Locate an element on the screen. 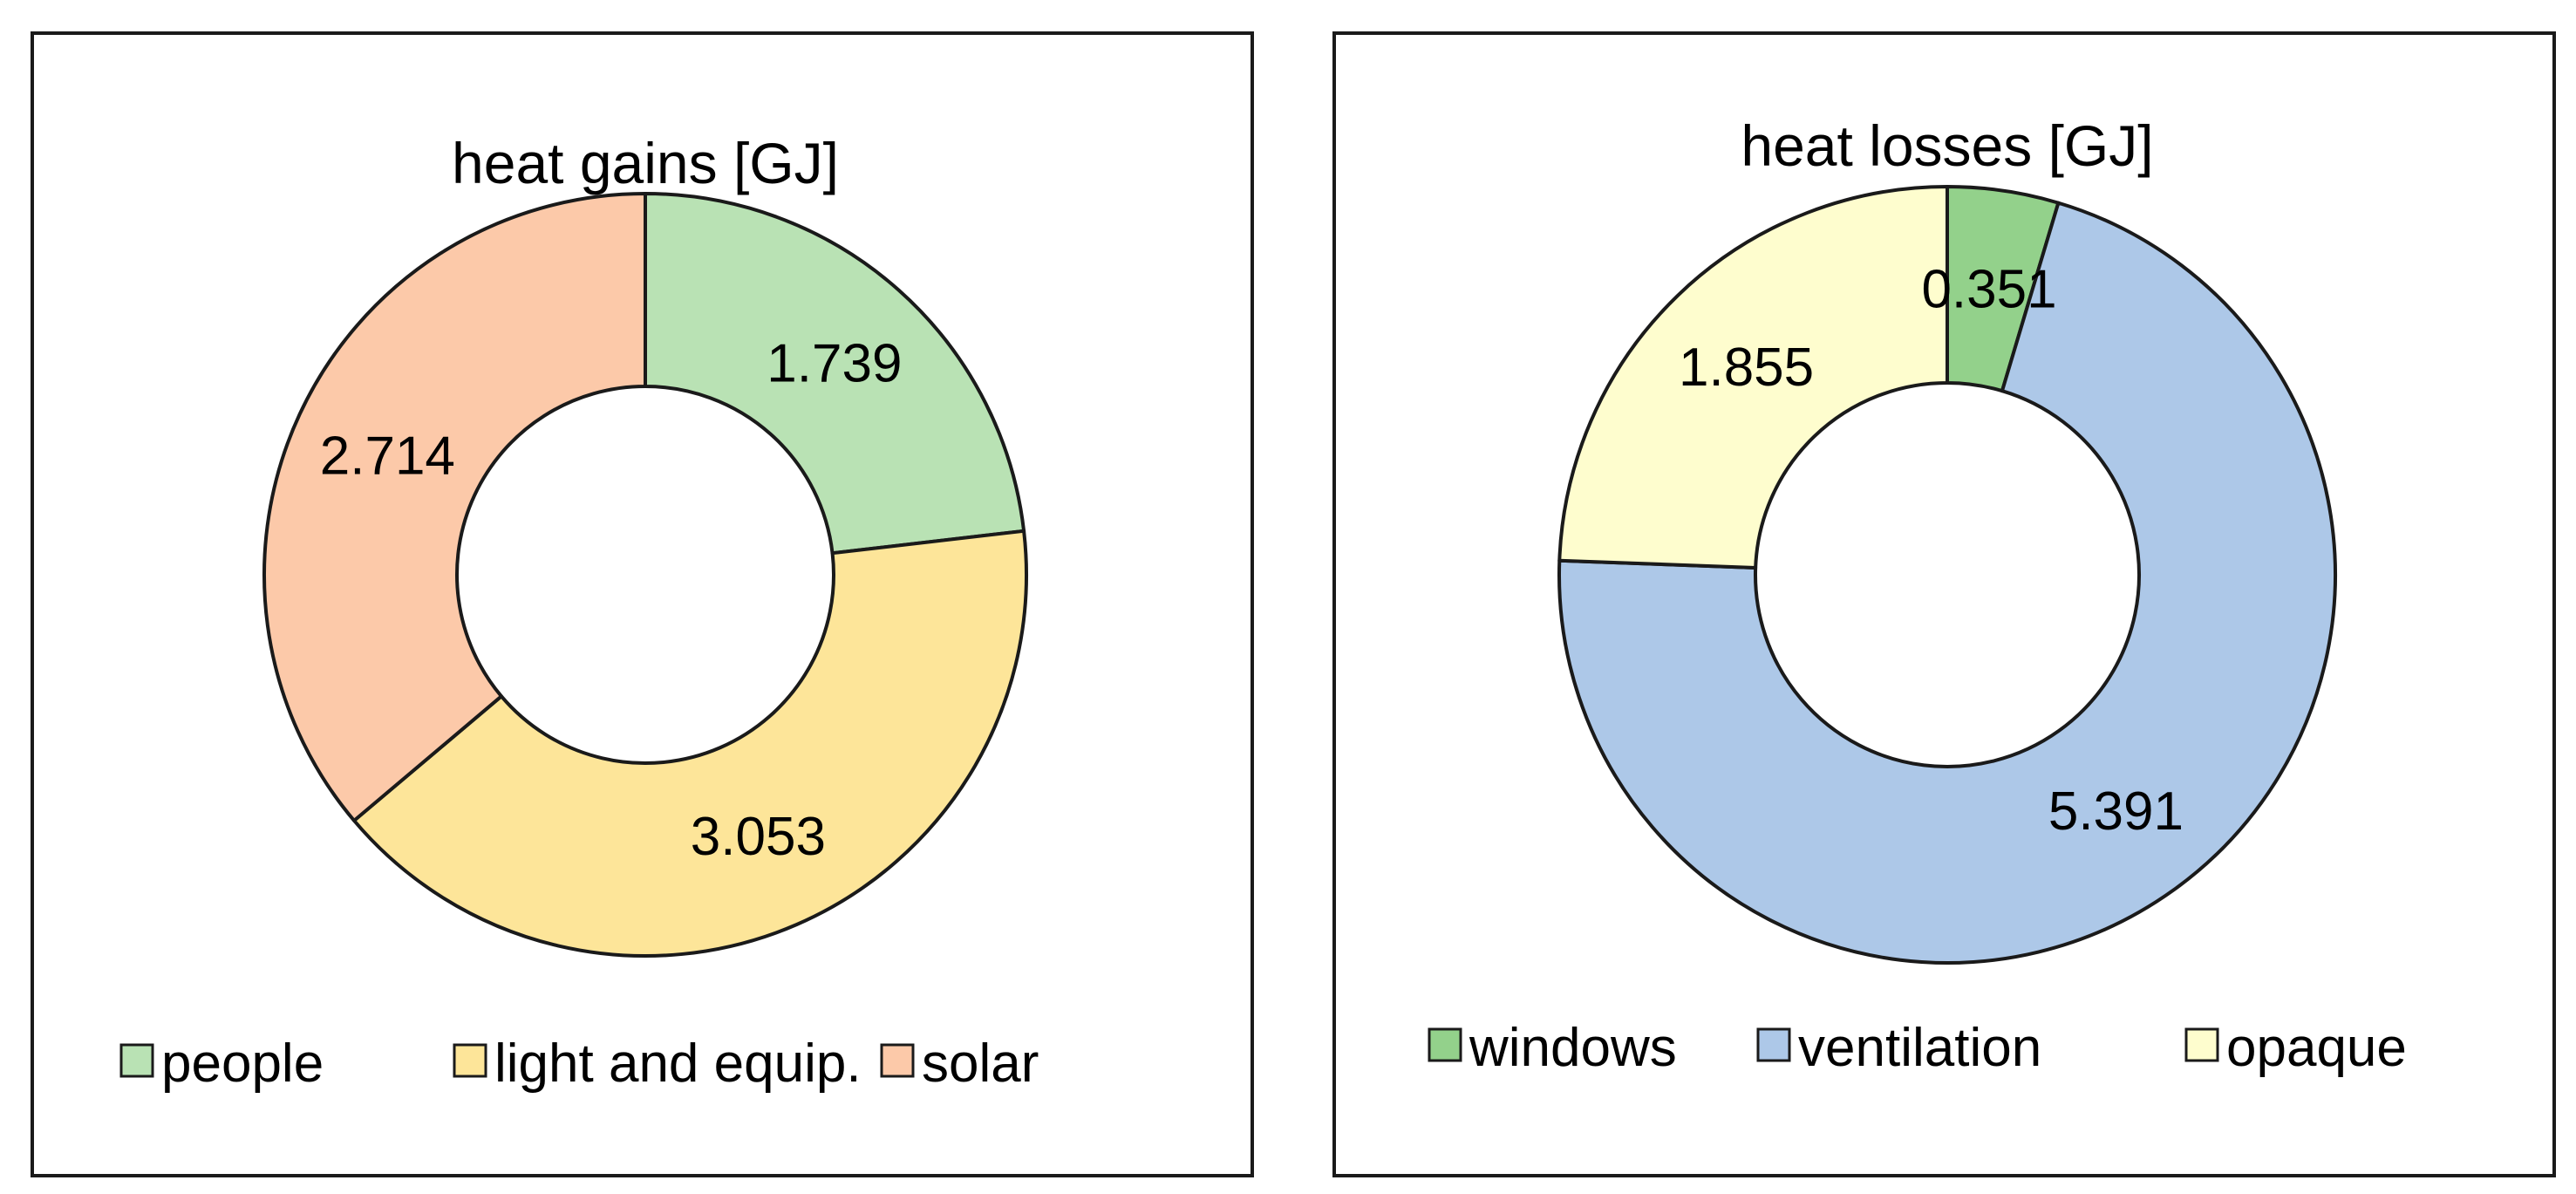 The width and height of the screenshot is (2576, 1194). heat-losses-data-label-windows: 0.351 is located at coordinates (1989, 289).